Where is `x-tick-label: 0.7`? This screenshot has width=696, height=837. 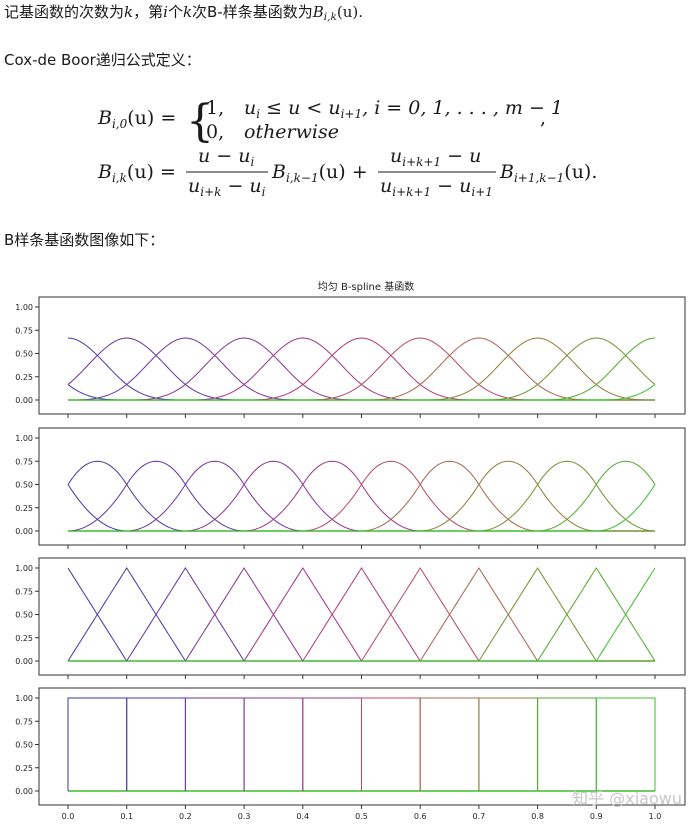
x-tick-label: 0.7 is located at coordinates (479, 816).